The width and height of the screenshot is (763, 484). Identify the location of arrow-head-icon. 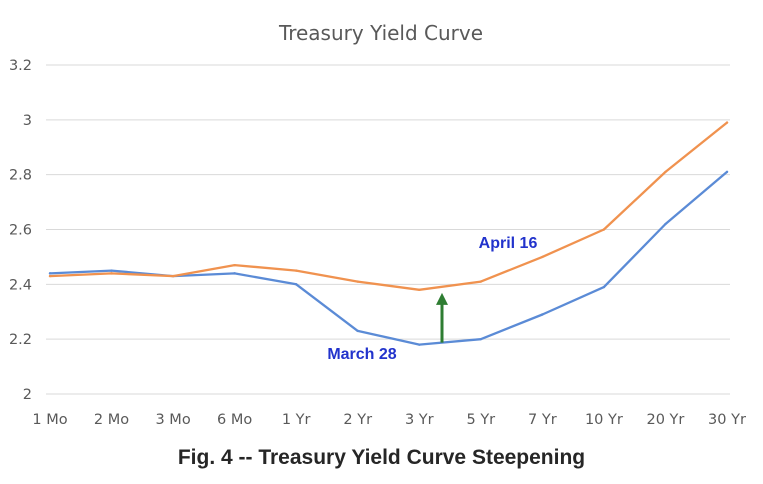
(442, 298).